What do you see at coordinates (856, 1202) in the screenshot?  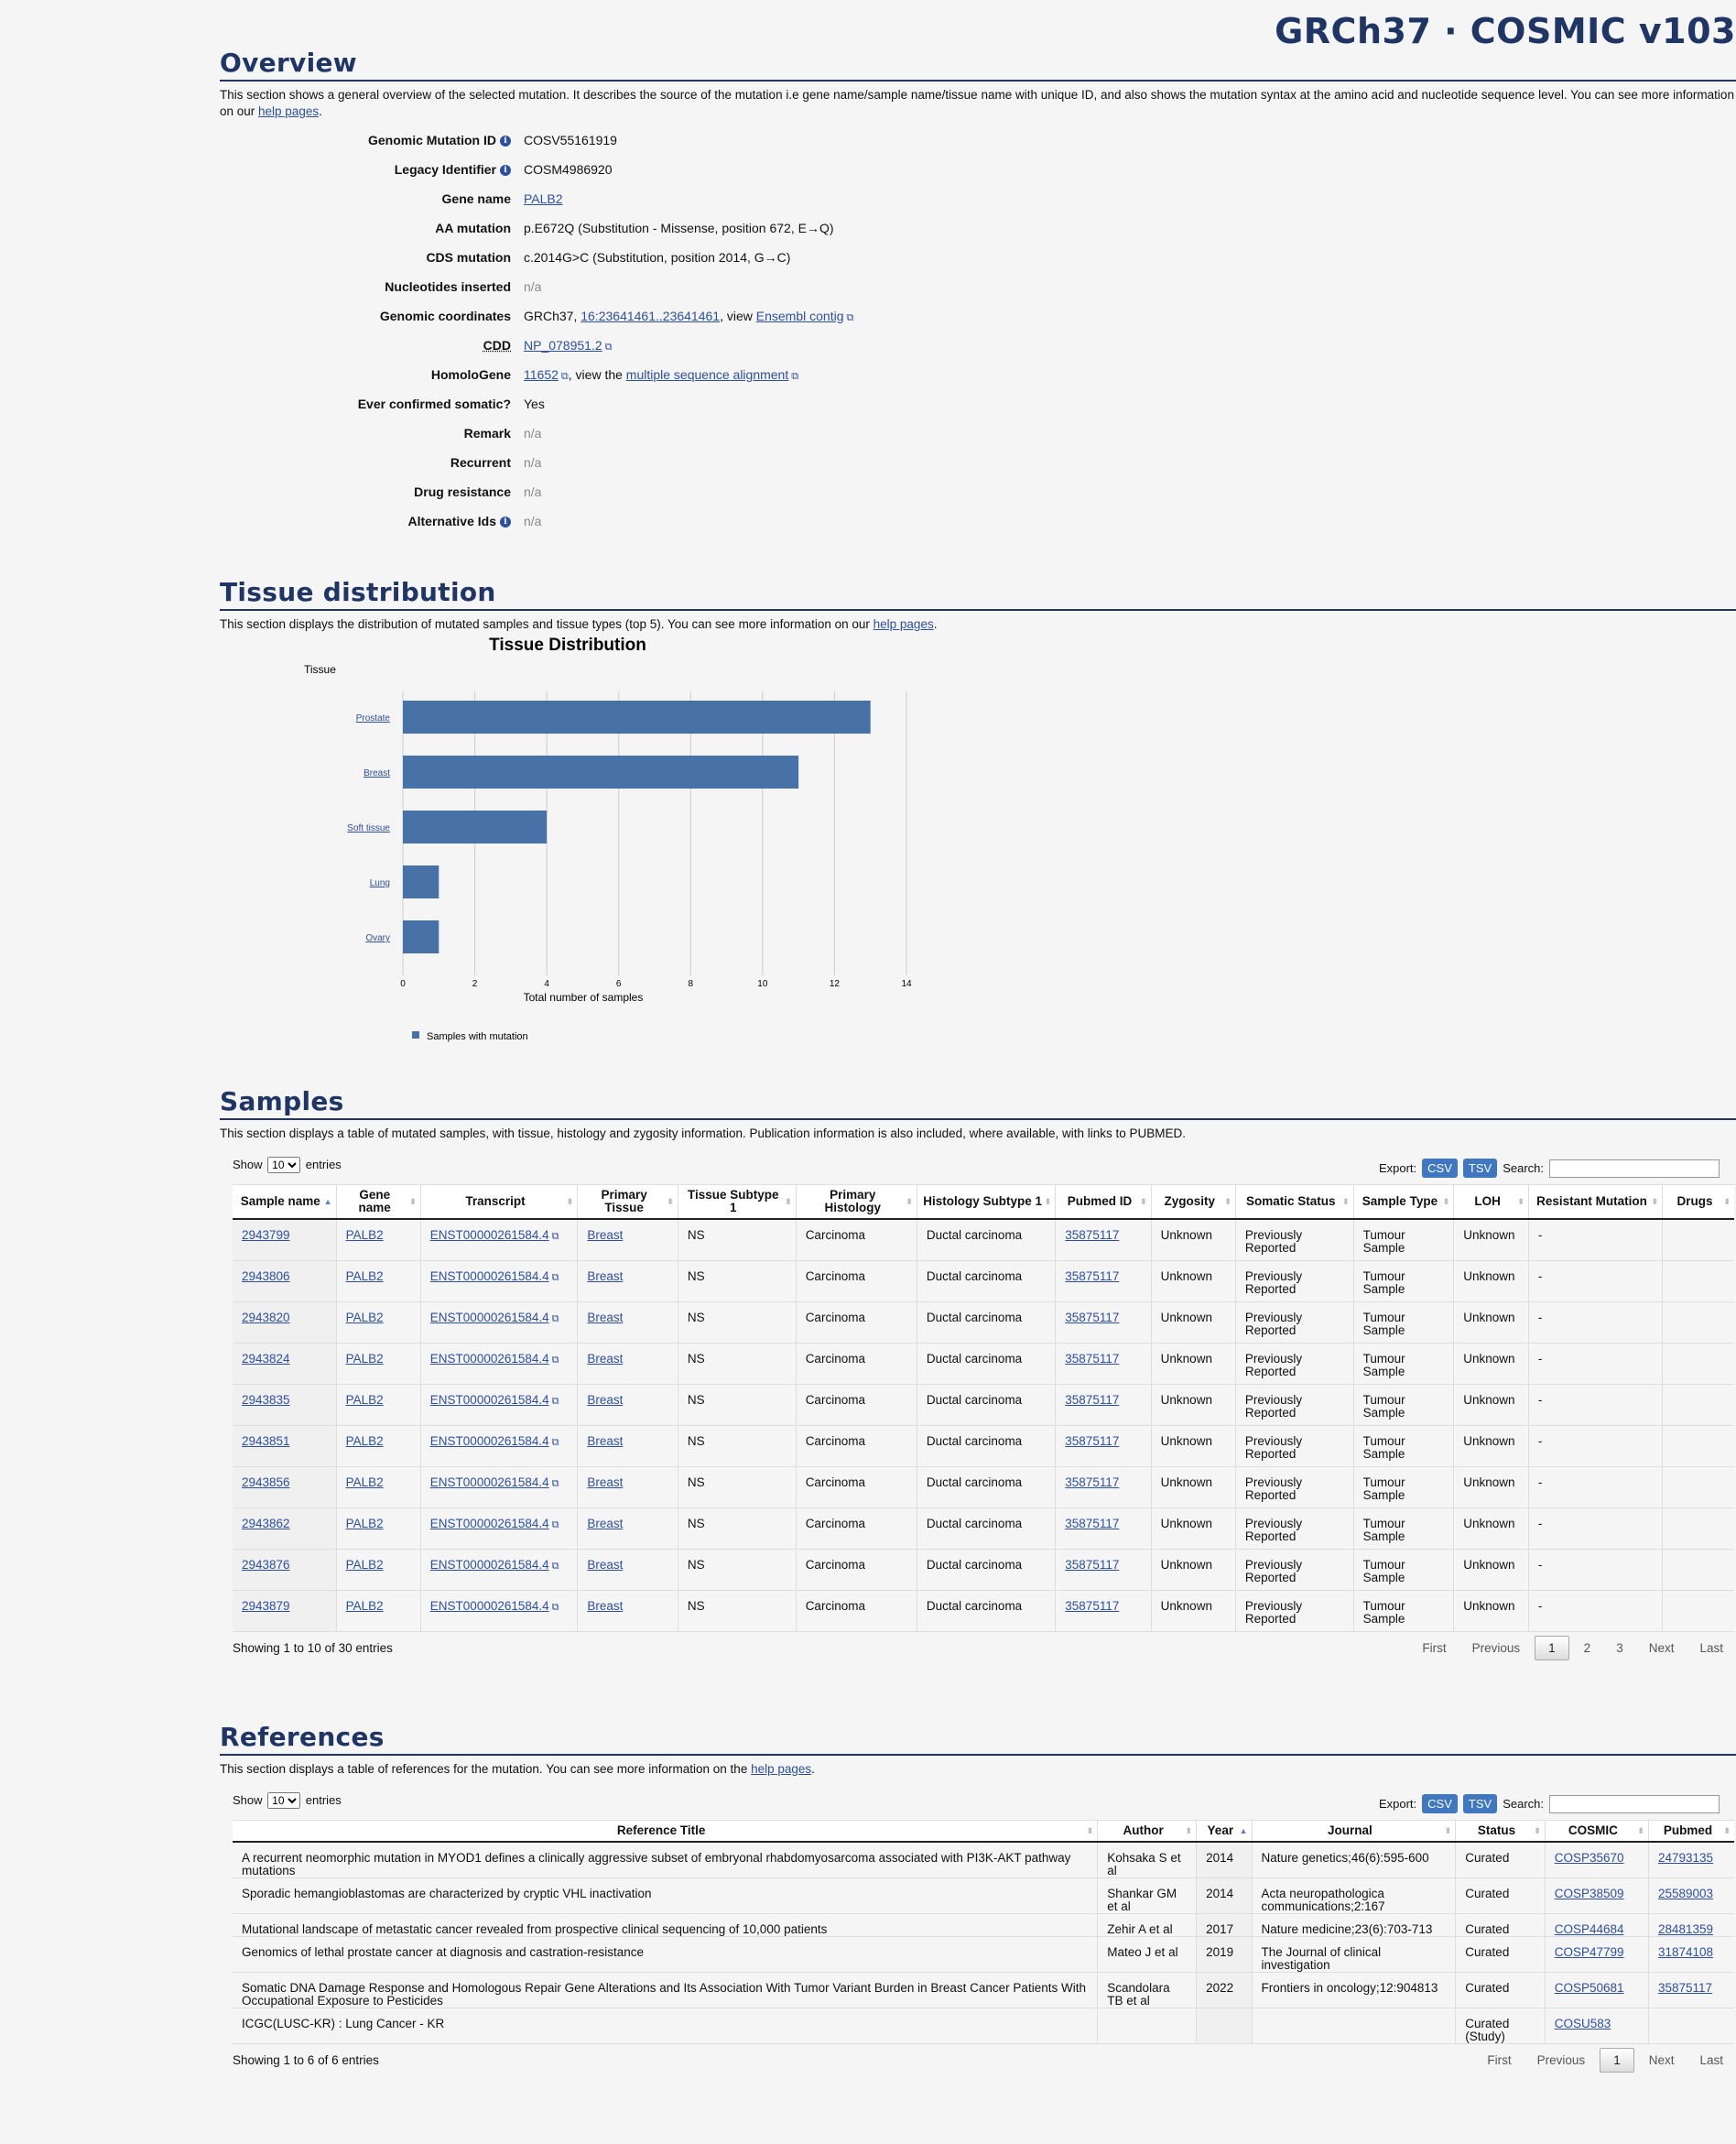 I see `col-primary-histology: Primary Histology ⬍` at bounding box center [856, 1202].